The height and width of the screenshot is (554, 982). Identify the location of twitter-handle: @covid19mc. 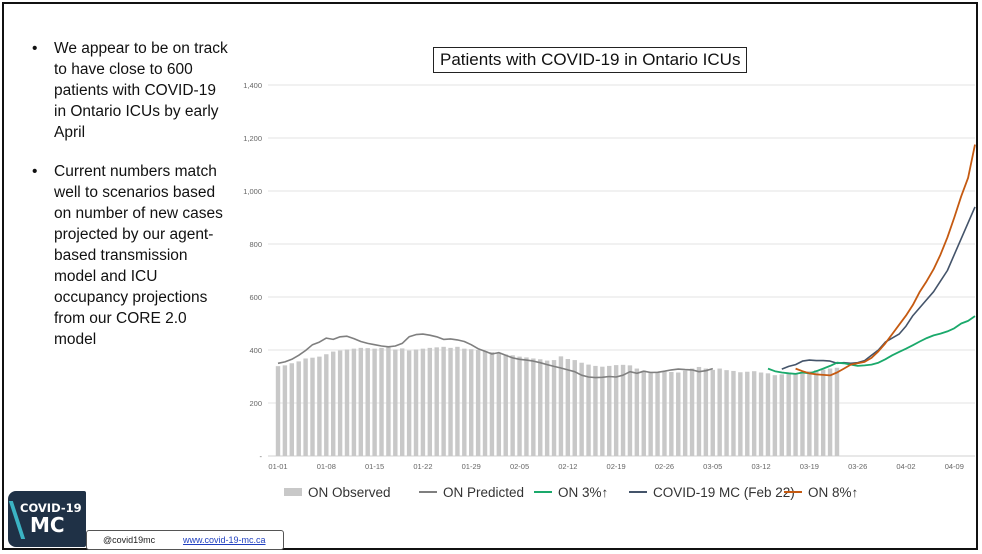
(129, 540).